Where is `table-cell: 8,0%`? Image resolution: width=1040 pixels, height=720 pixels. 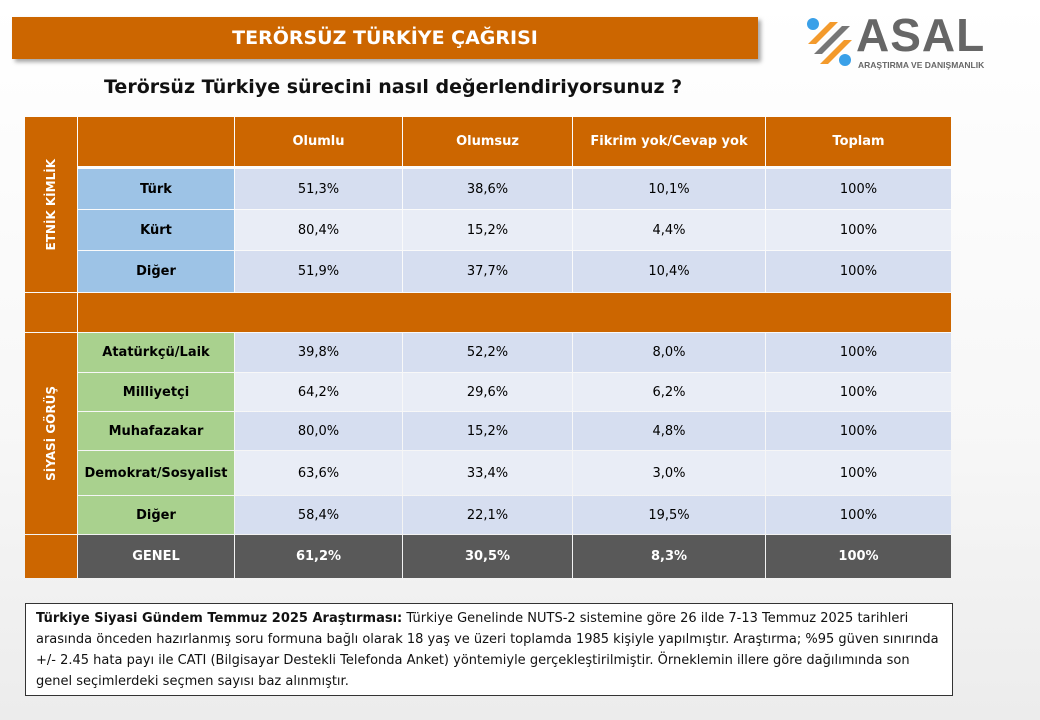
table-cell: 8,0% is located at coordinates (669, 352).